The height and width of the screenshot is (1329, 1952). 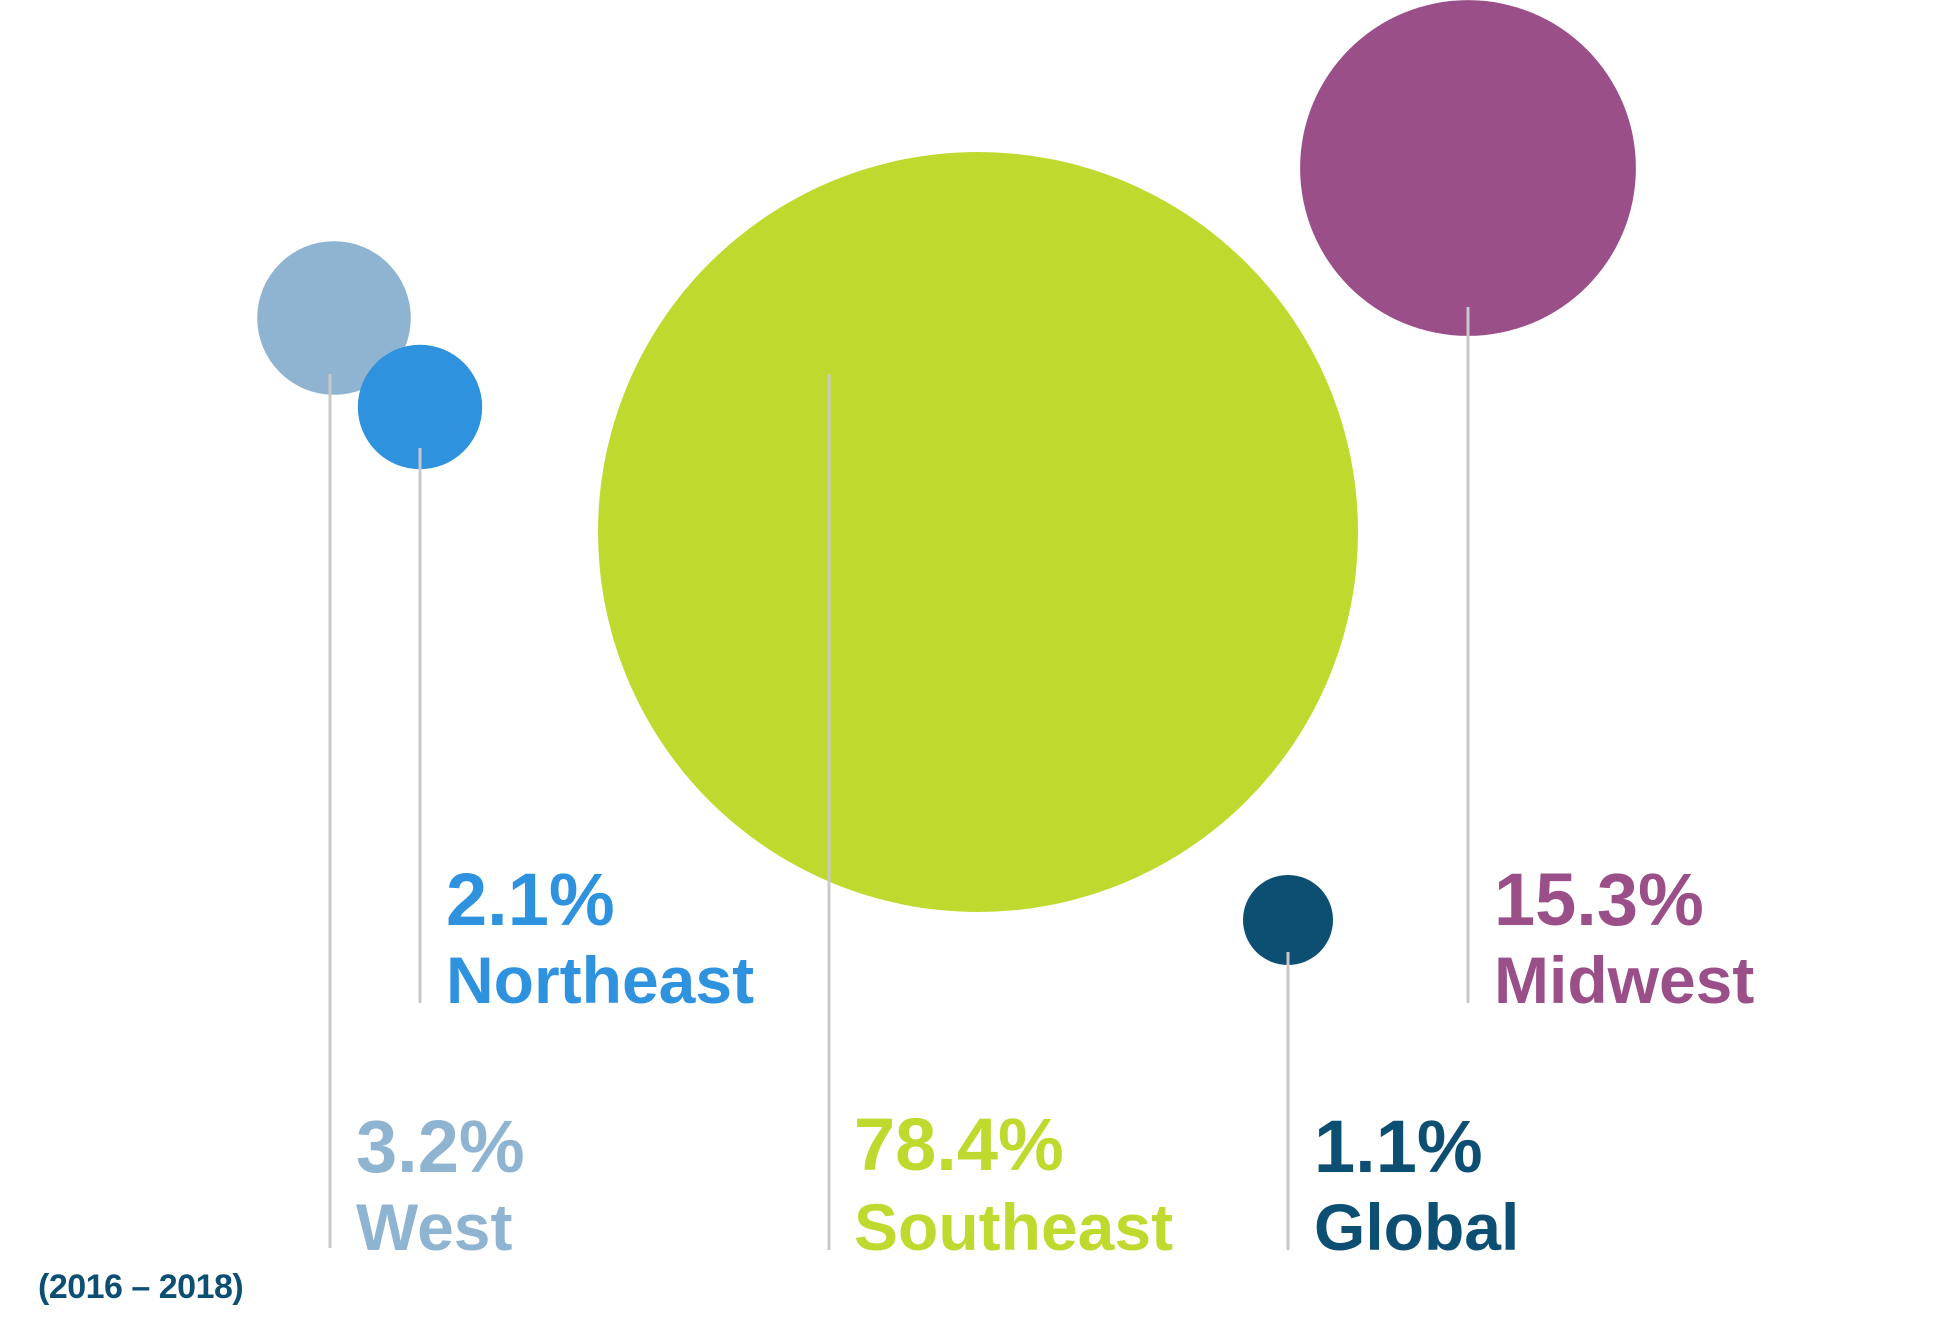 I want to click on midwest-value-label: 15.3%, so click(x=1599, y=899).